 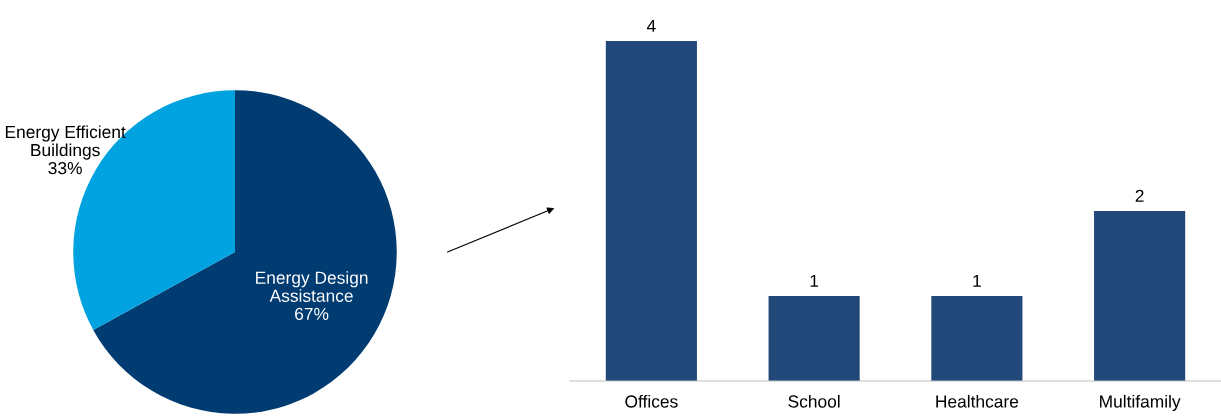 I want to click on slice-label: Energy Design Assistance, so click(x=312, y=286).